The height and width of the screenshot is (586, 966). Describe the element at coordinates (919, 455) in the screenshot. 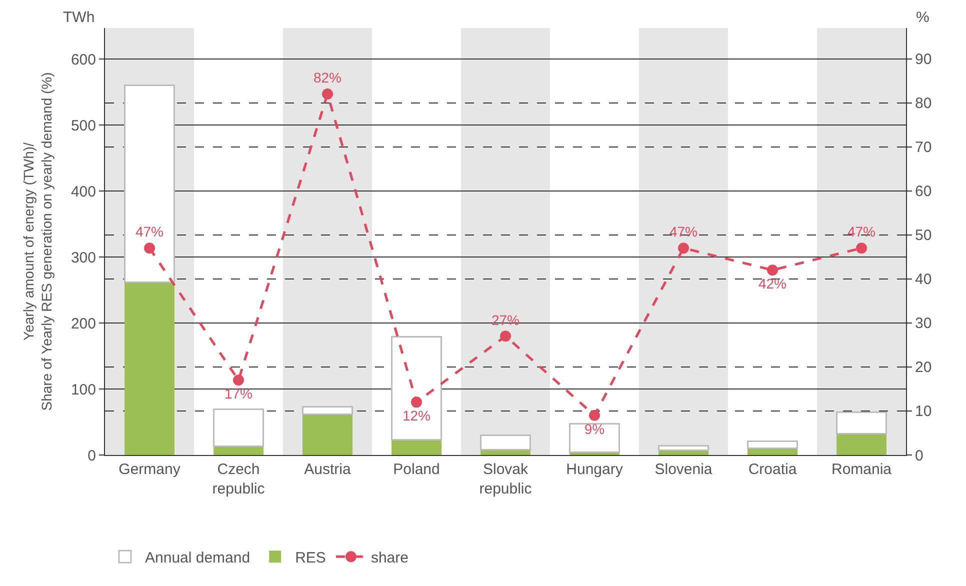

I see `y2-tick-label: 0` at that location.